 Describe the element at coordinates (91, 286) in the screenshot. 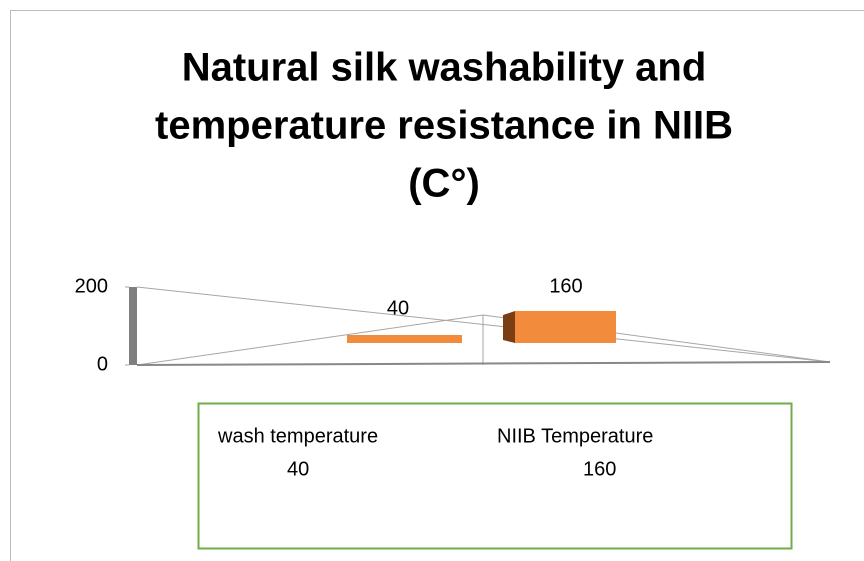

I see `y-tick-label: 200` at that location.